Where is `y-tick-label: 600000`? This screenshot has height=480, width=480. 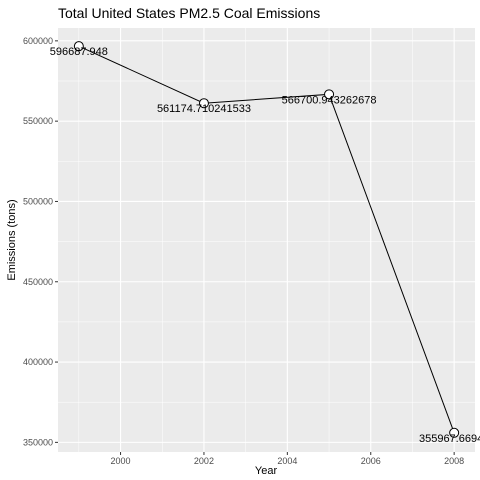 y-tick-label: 600000 is located at coordinates (38, 41).